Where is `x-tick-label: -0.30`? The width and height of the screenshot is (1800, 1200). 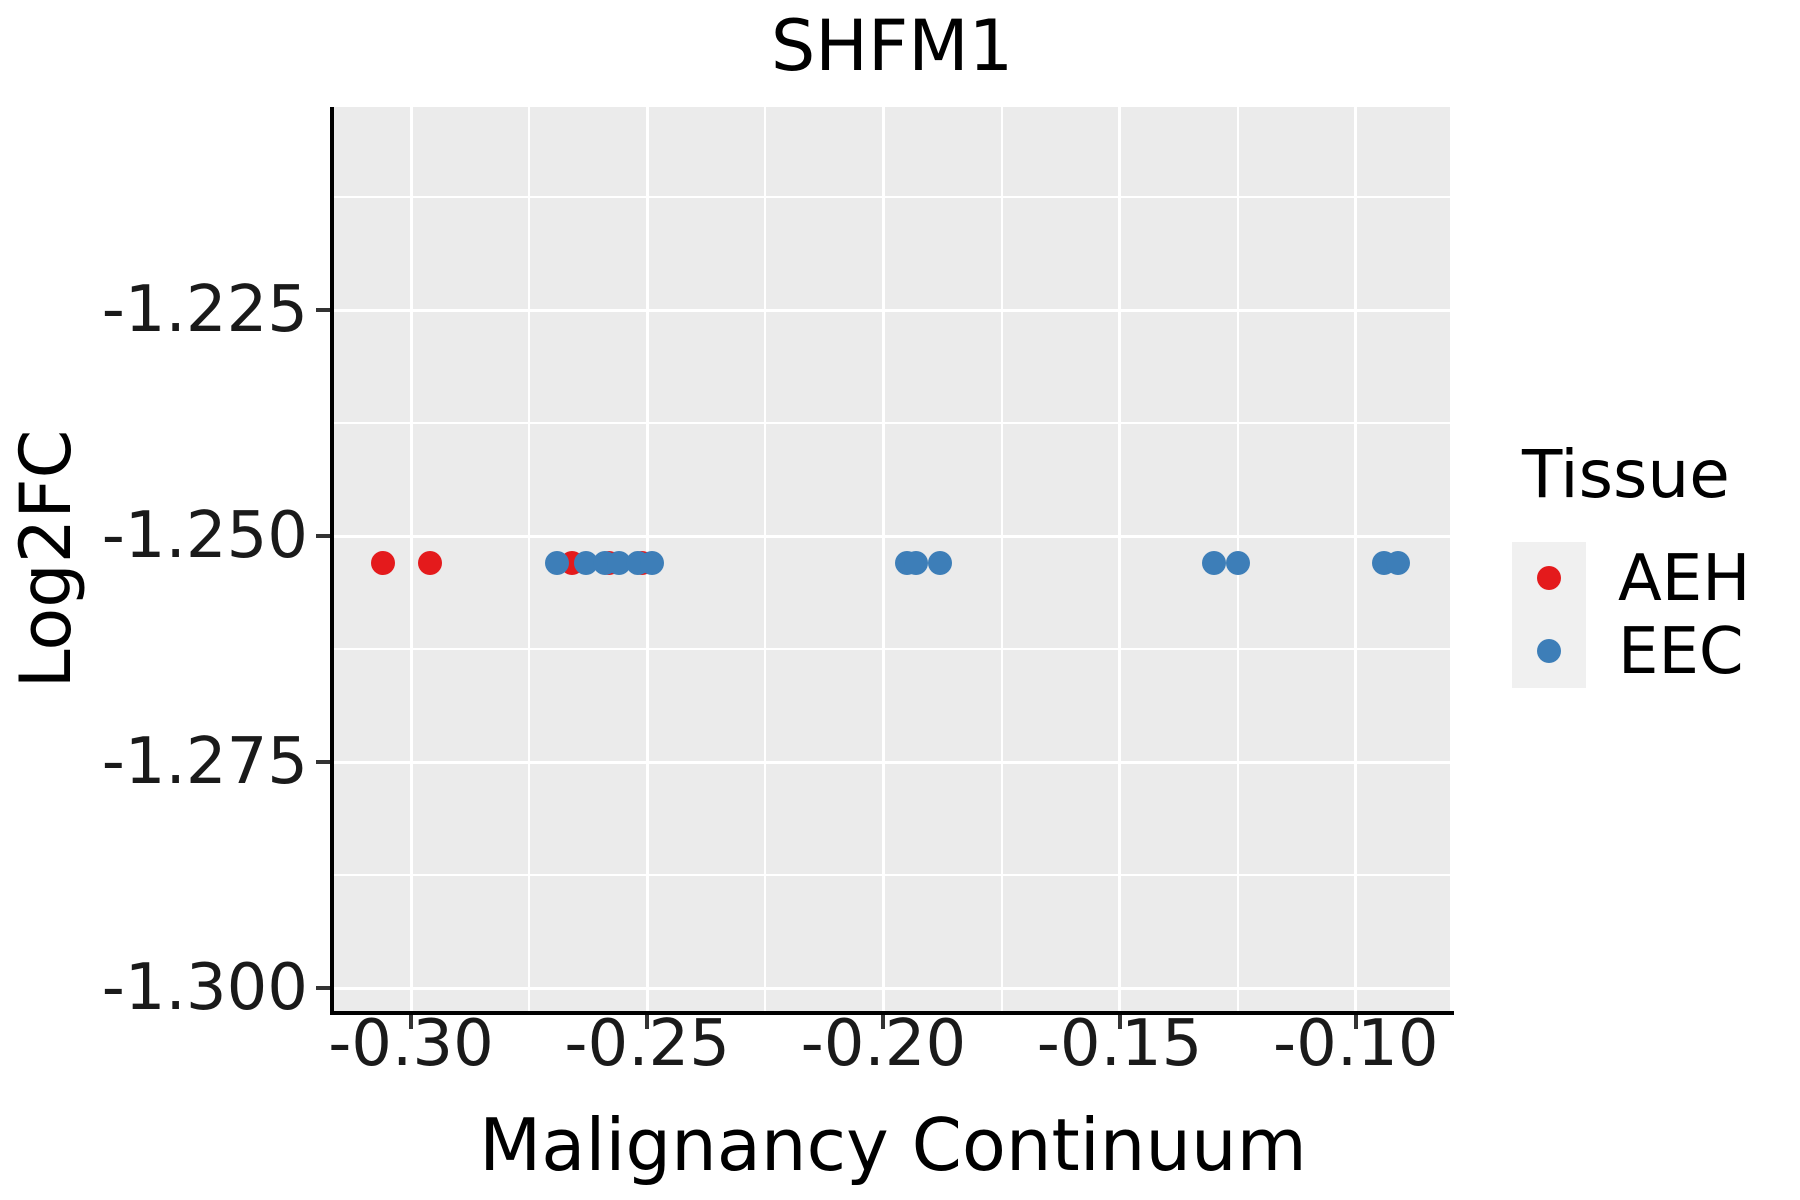
x-tick-label: -0.30 is located at coordinates (411, 1044).